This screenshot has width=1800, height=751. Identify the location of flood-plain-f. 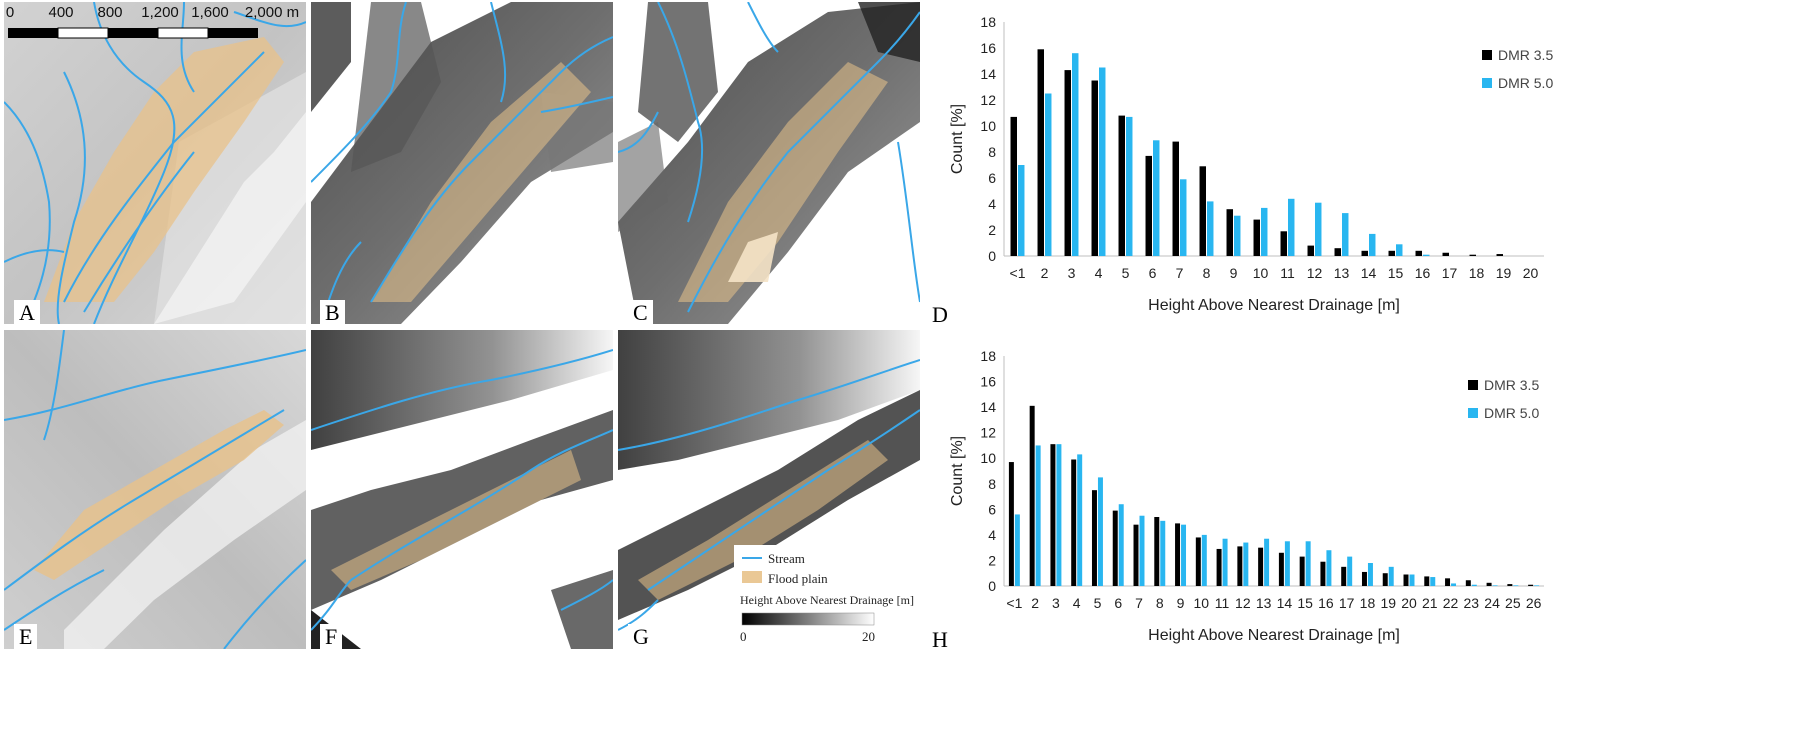
(456, 520).